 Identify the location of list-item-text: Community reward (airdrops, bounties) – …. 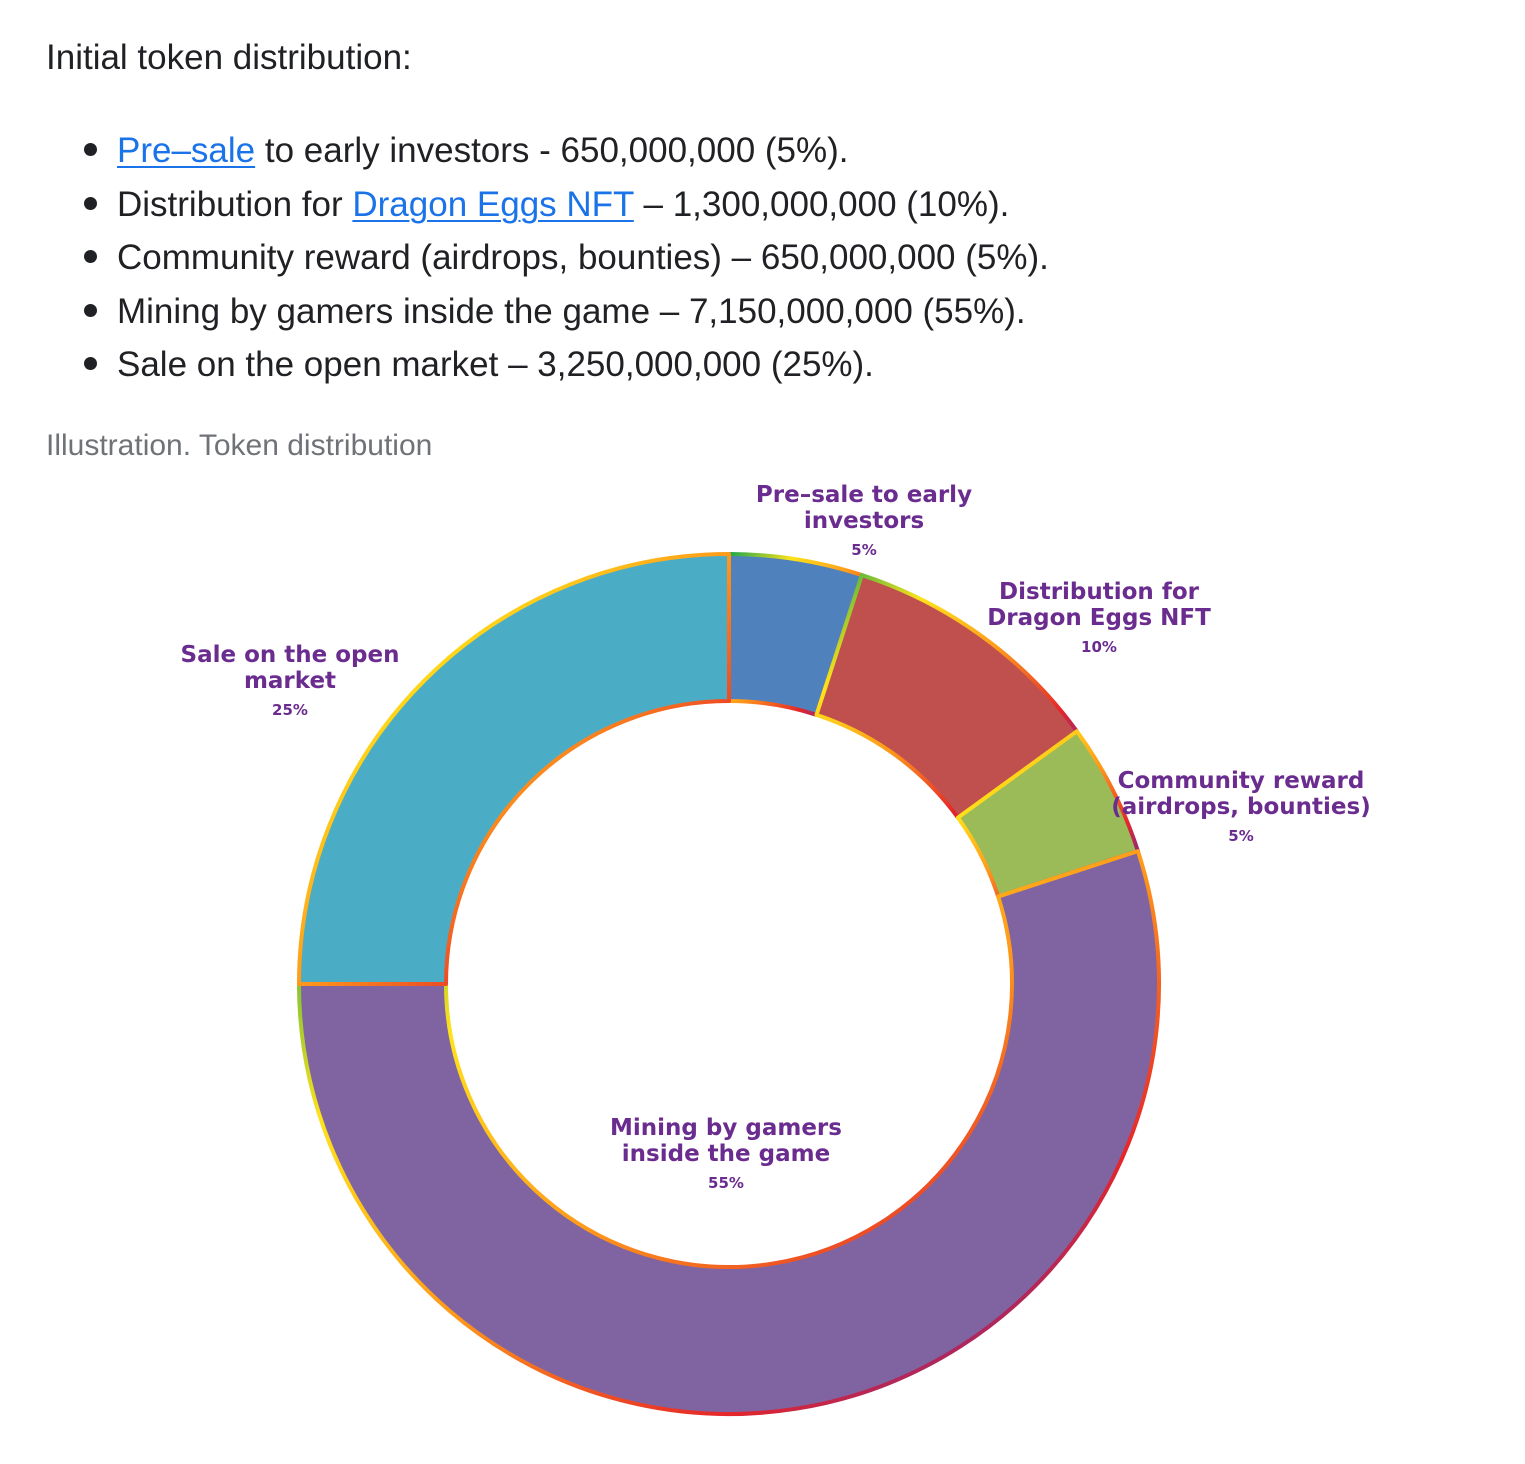
(583, 257).